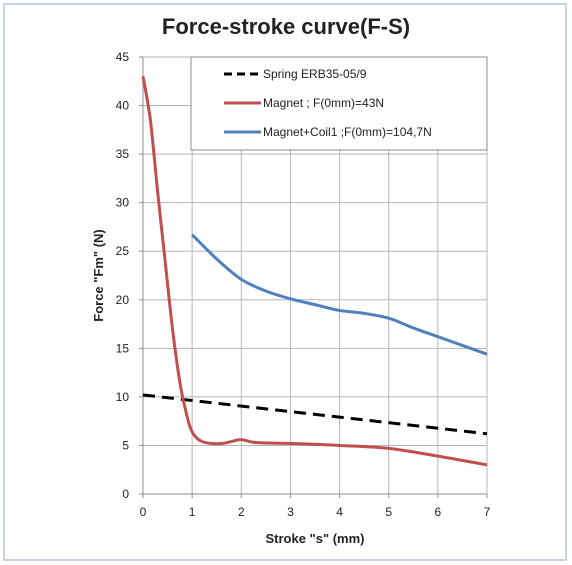 The height and width of the screenshot is (565, 572). What do you see at coordinates (125, 494) in the screenshot?
I see `y-tick-label: 0` at bounding box center [125, 494].